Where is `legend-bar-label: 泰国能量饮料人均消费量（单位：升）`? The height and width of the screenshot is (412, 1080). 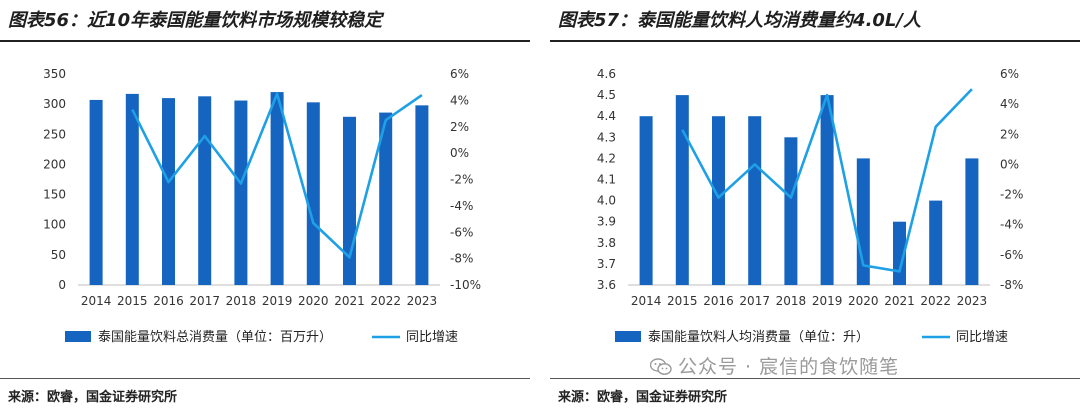 legend-bar-label: 泰国能量饮料人均消费量（单位：升） is located at coordinates (758, 337).